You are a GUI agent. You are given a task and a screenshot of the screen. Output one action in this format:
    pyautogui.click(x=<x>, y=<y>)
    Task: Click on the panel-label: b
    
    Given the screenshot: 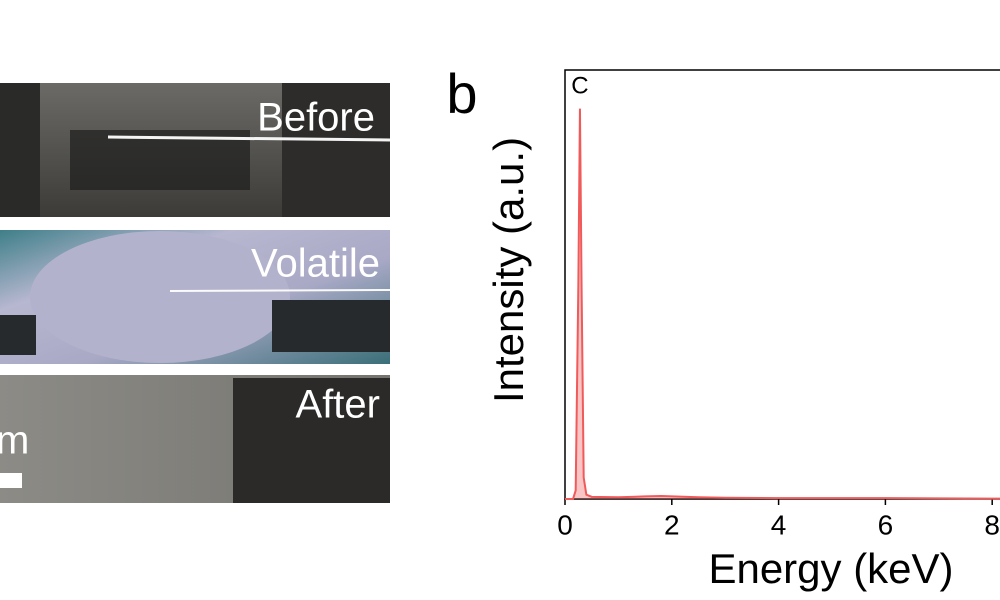 What is the action you would take?
    pyautogui.click(x=461, y=93)
    